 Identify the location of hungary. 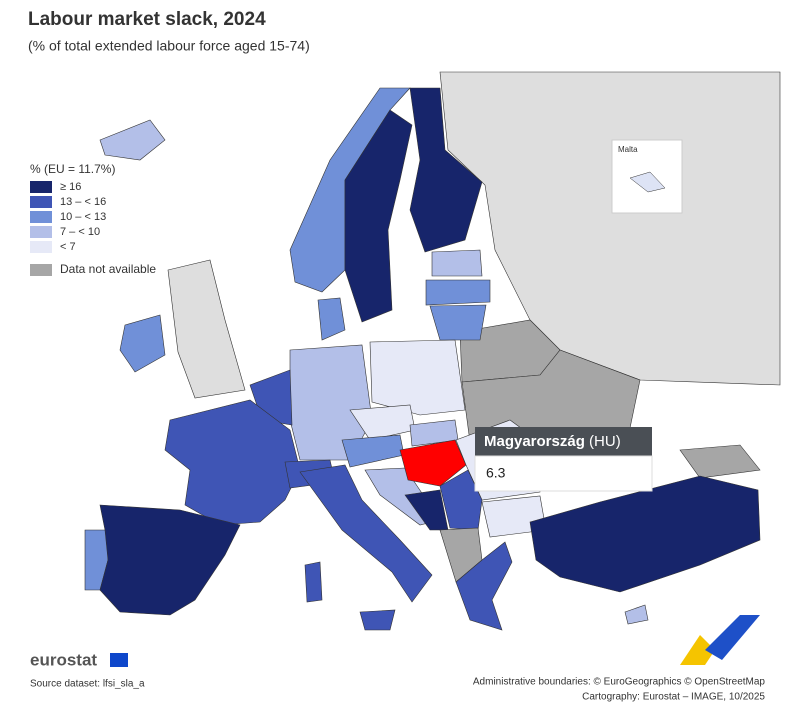
(433, 463).